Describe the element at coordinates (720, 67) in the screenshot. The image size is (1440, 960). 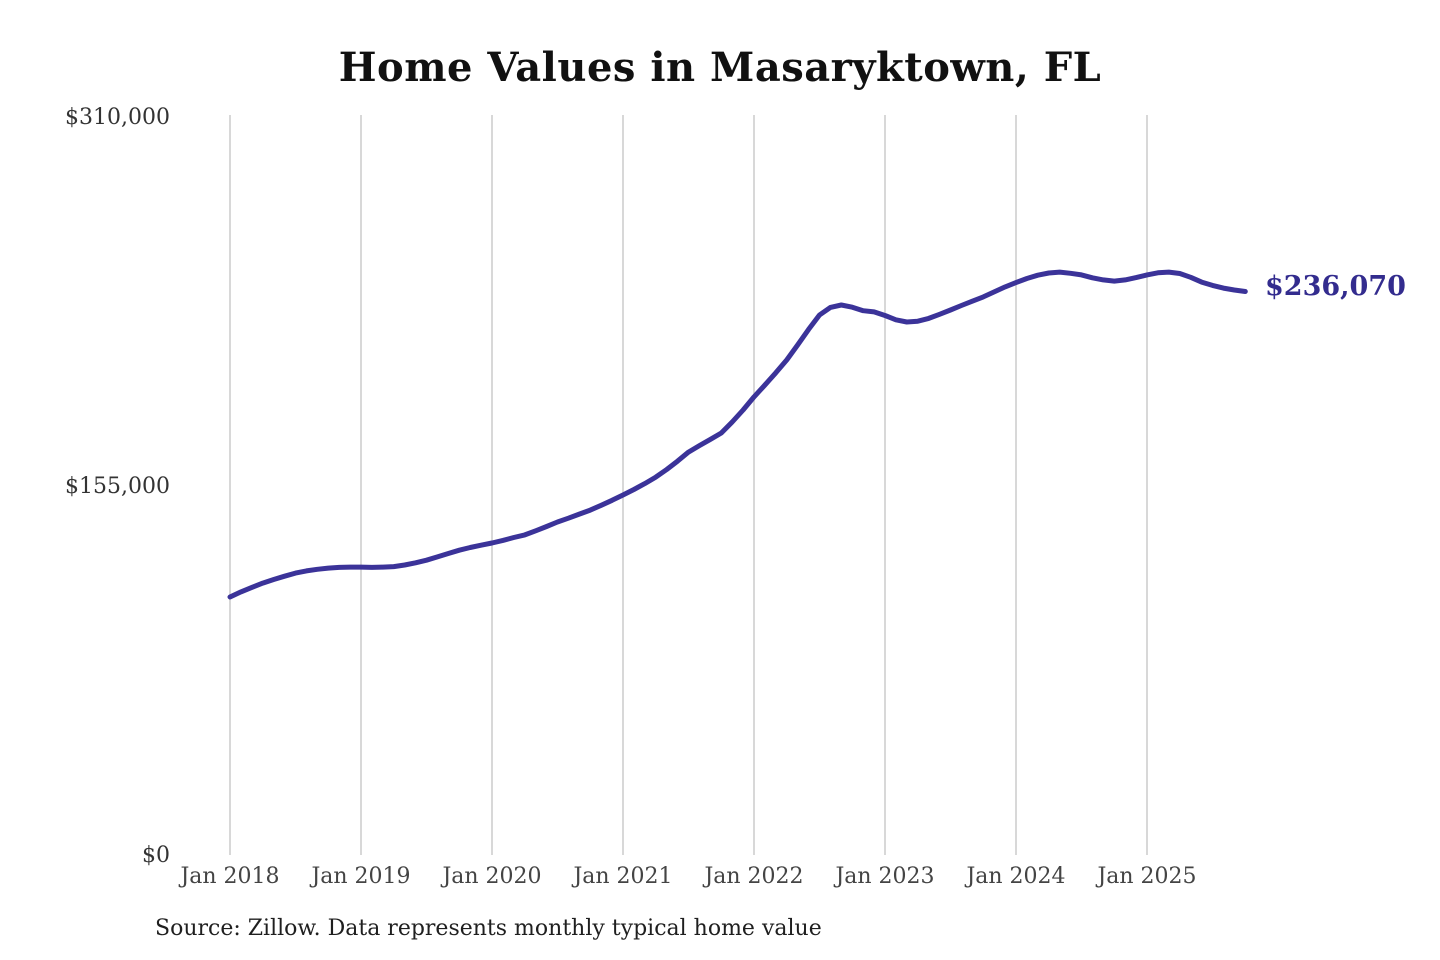
I see `chart-title: Home Values in Masaryktown, FL` at that location.